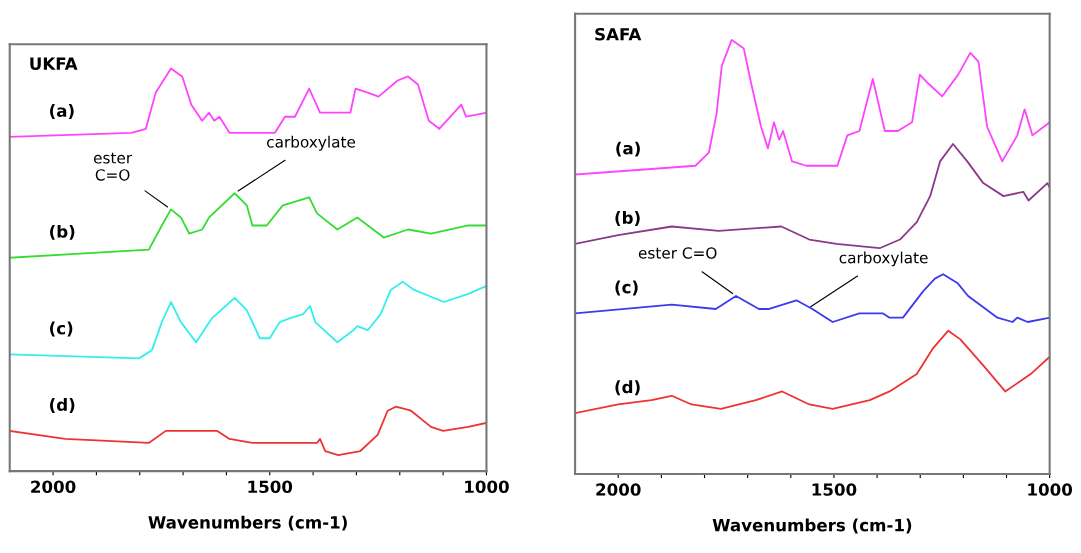 The width and height of the screenshot is (1081, 553). What do you see at coordinates (618, 34) in the screenshot?
I see `chart-title: SAFA` at bounding box center [618, 34].